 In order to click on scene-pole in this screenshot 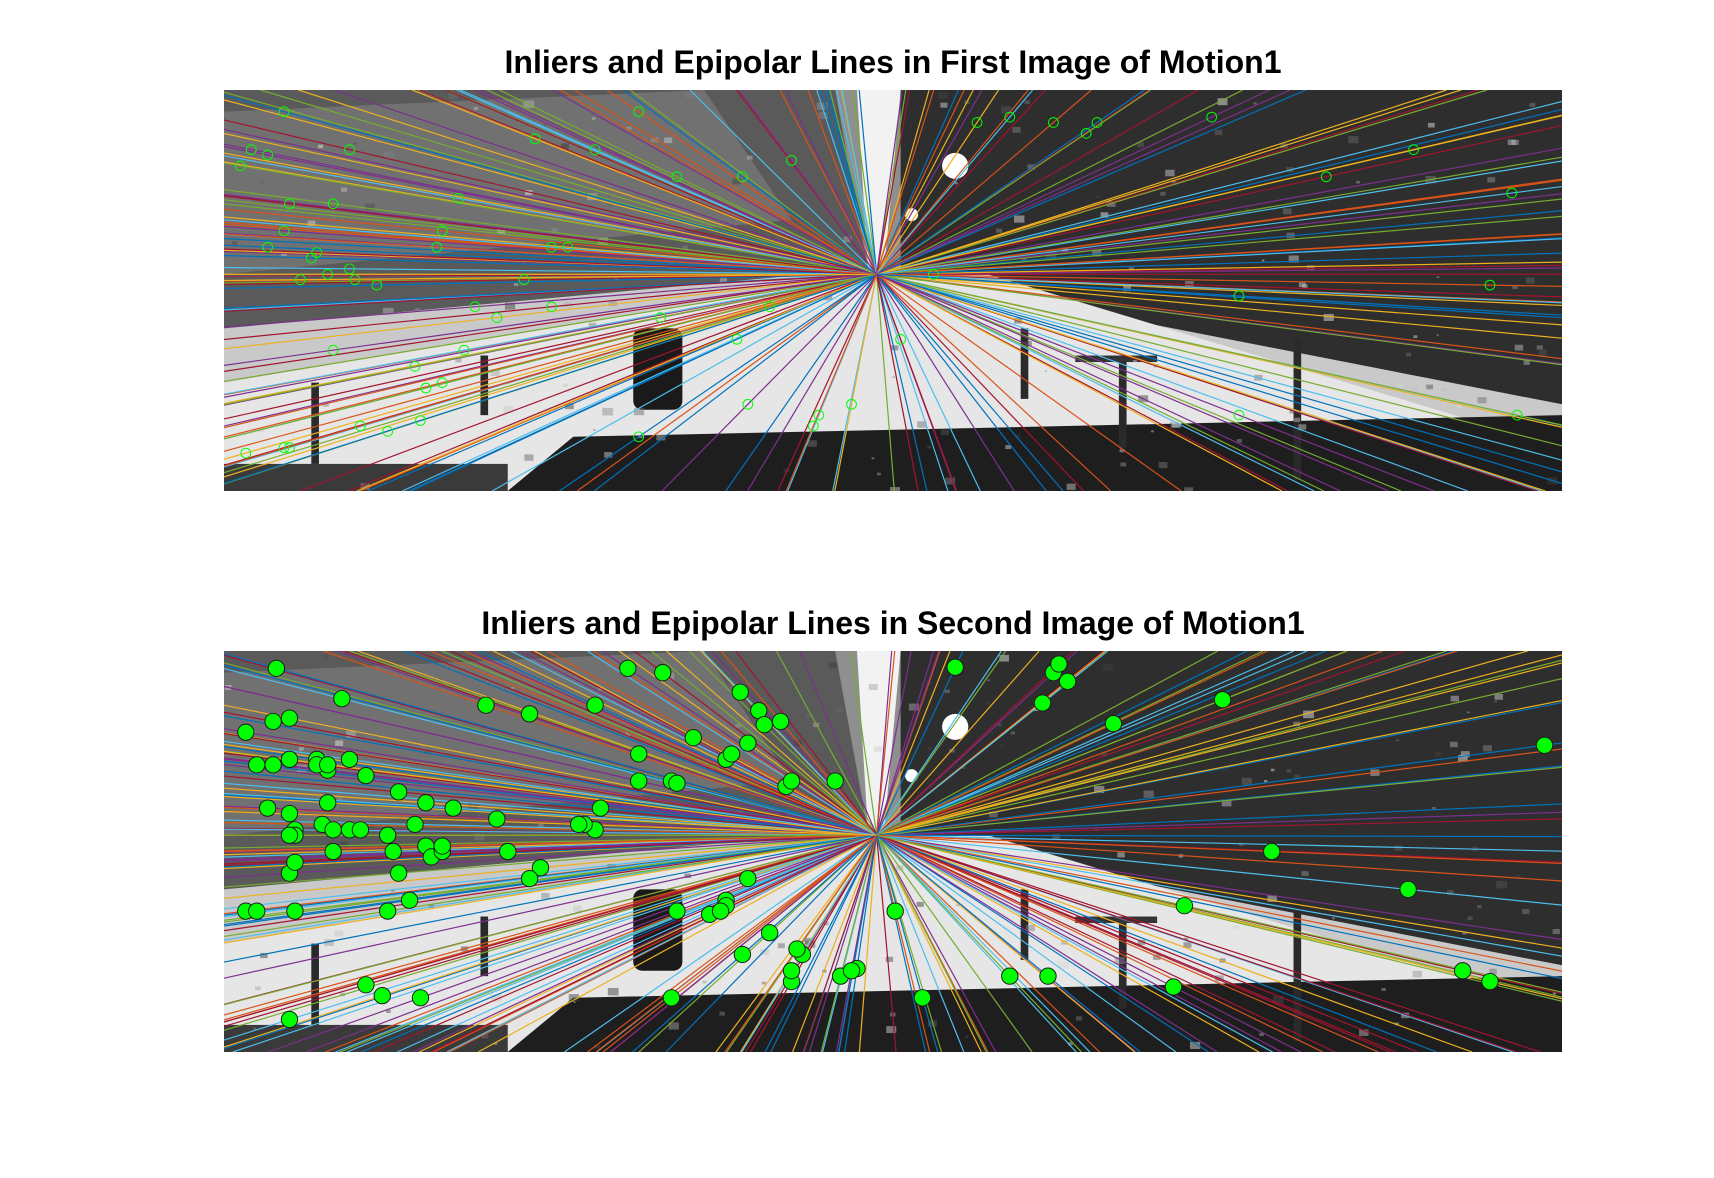, I will do `click(315, 423)`.